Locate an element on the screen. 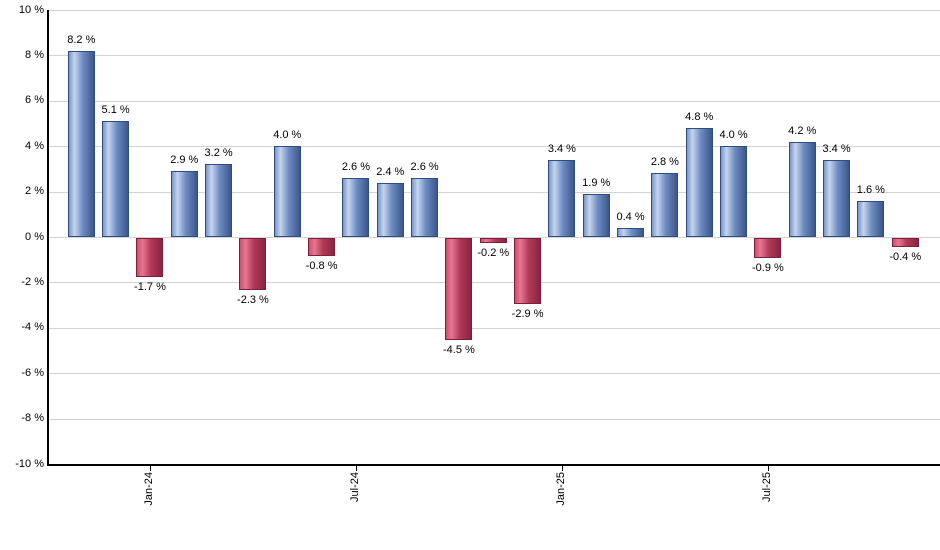 This screenshot has height=550, width=940. bar-value-label: 2.8 % is located at coordinates (664, 162).